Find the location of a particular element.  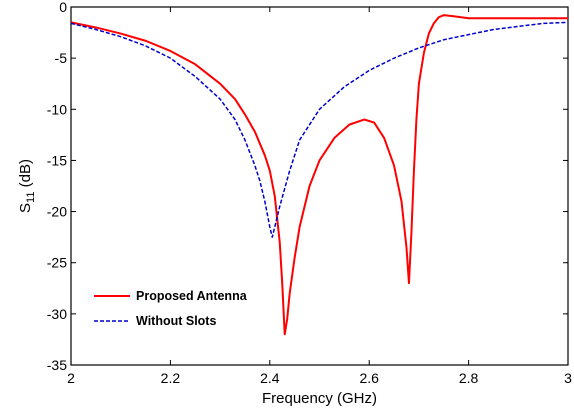

x-tick-label: 3 is located at coordinates (568, 378).